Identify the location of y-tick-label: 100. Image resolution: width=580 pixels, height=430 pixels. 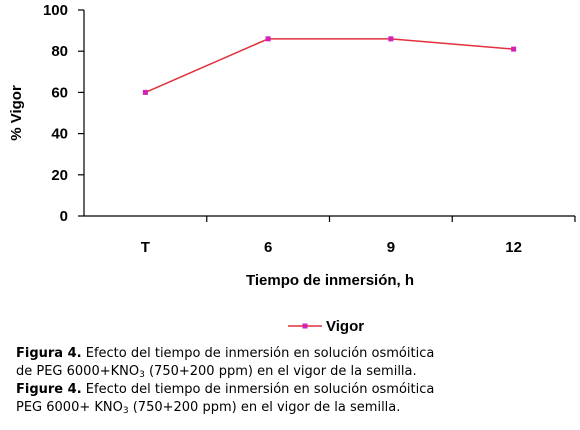
(55, 10).